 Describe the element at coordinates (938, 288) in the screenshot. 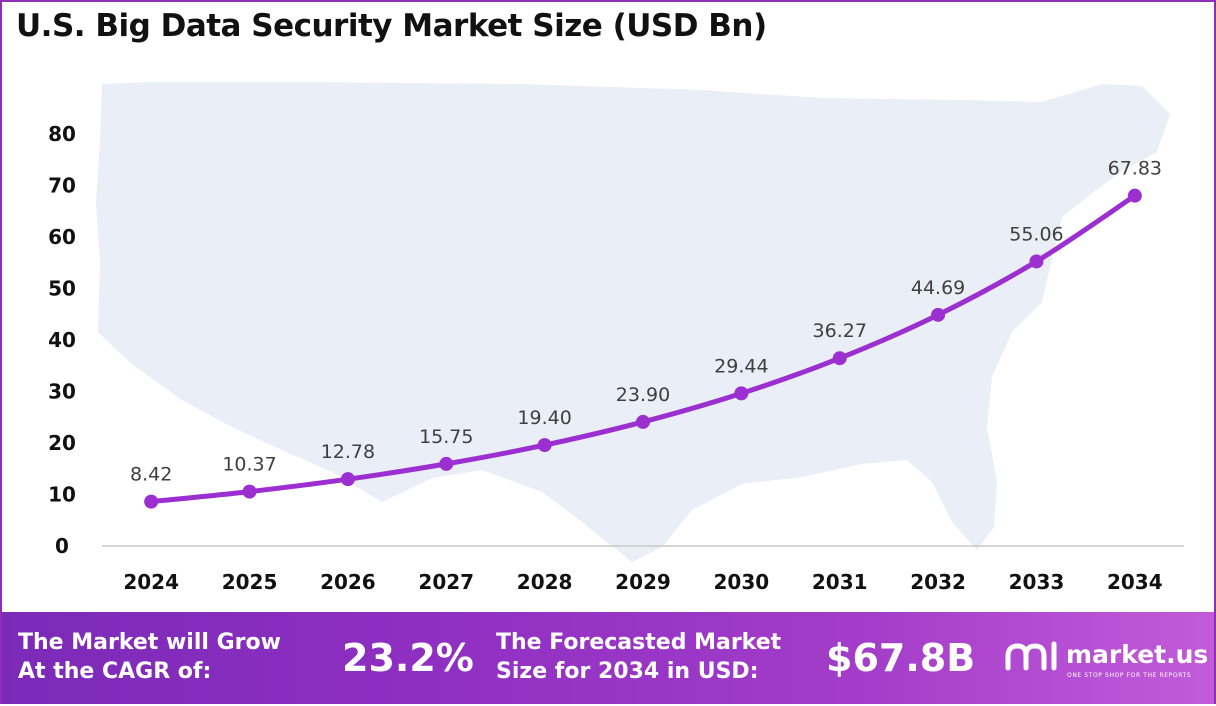

I see `data-label: 44.69` at that location.